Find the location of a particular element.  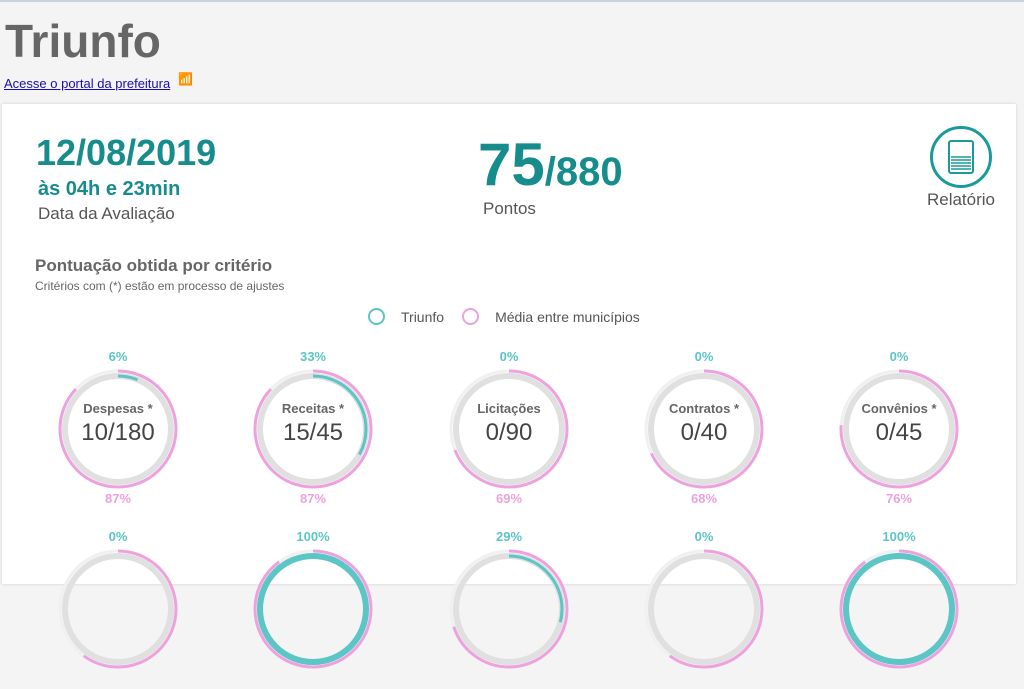

criterion-name: Despesas * is located at coordinates (118, 408).